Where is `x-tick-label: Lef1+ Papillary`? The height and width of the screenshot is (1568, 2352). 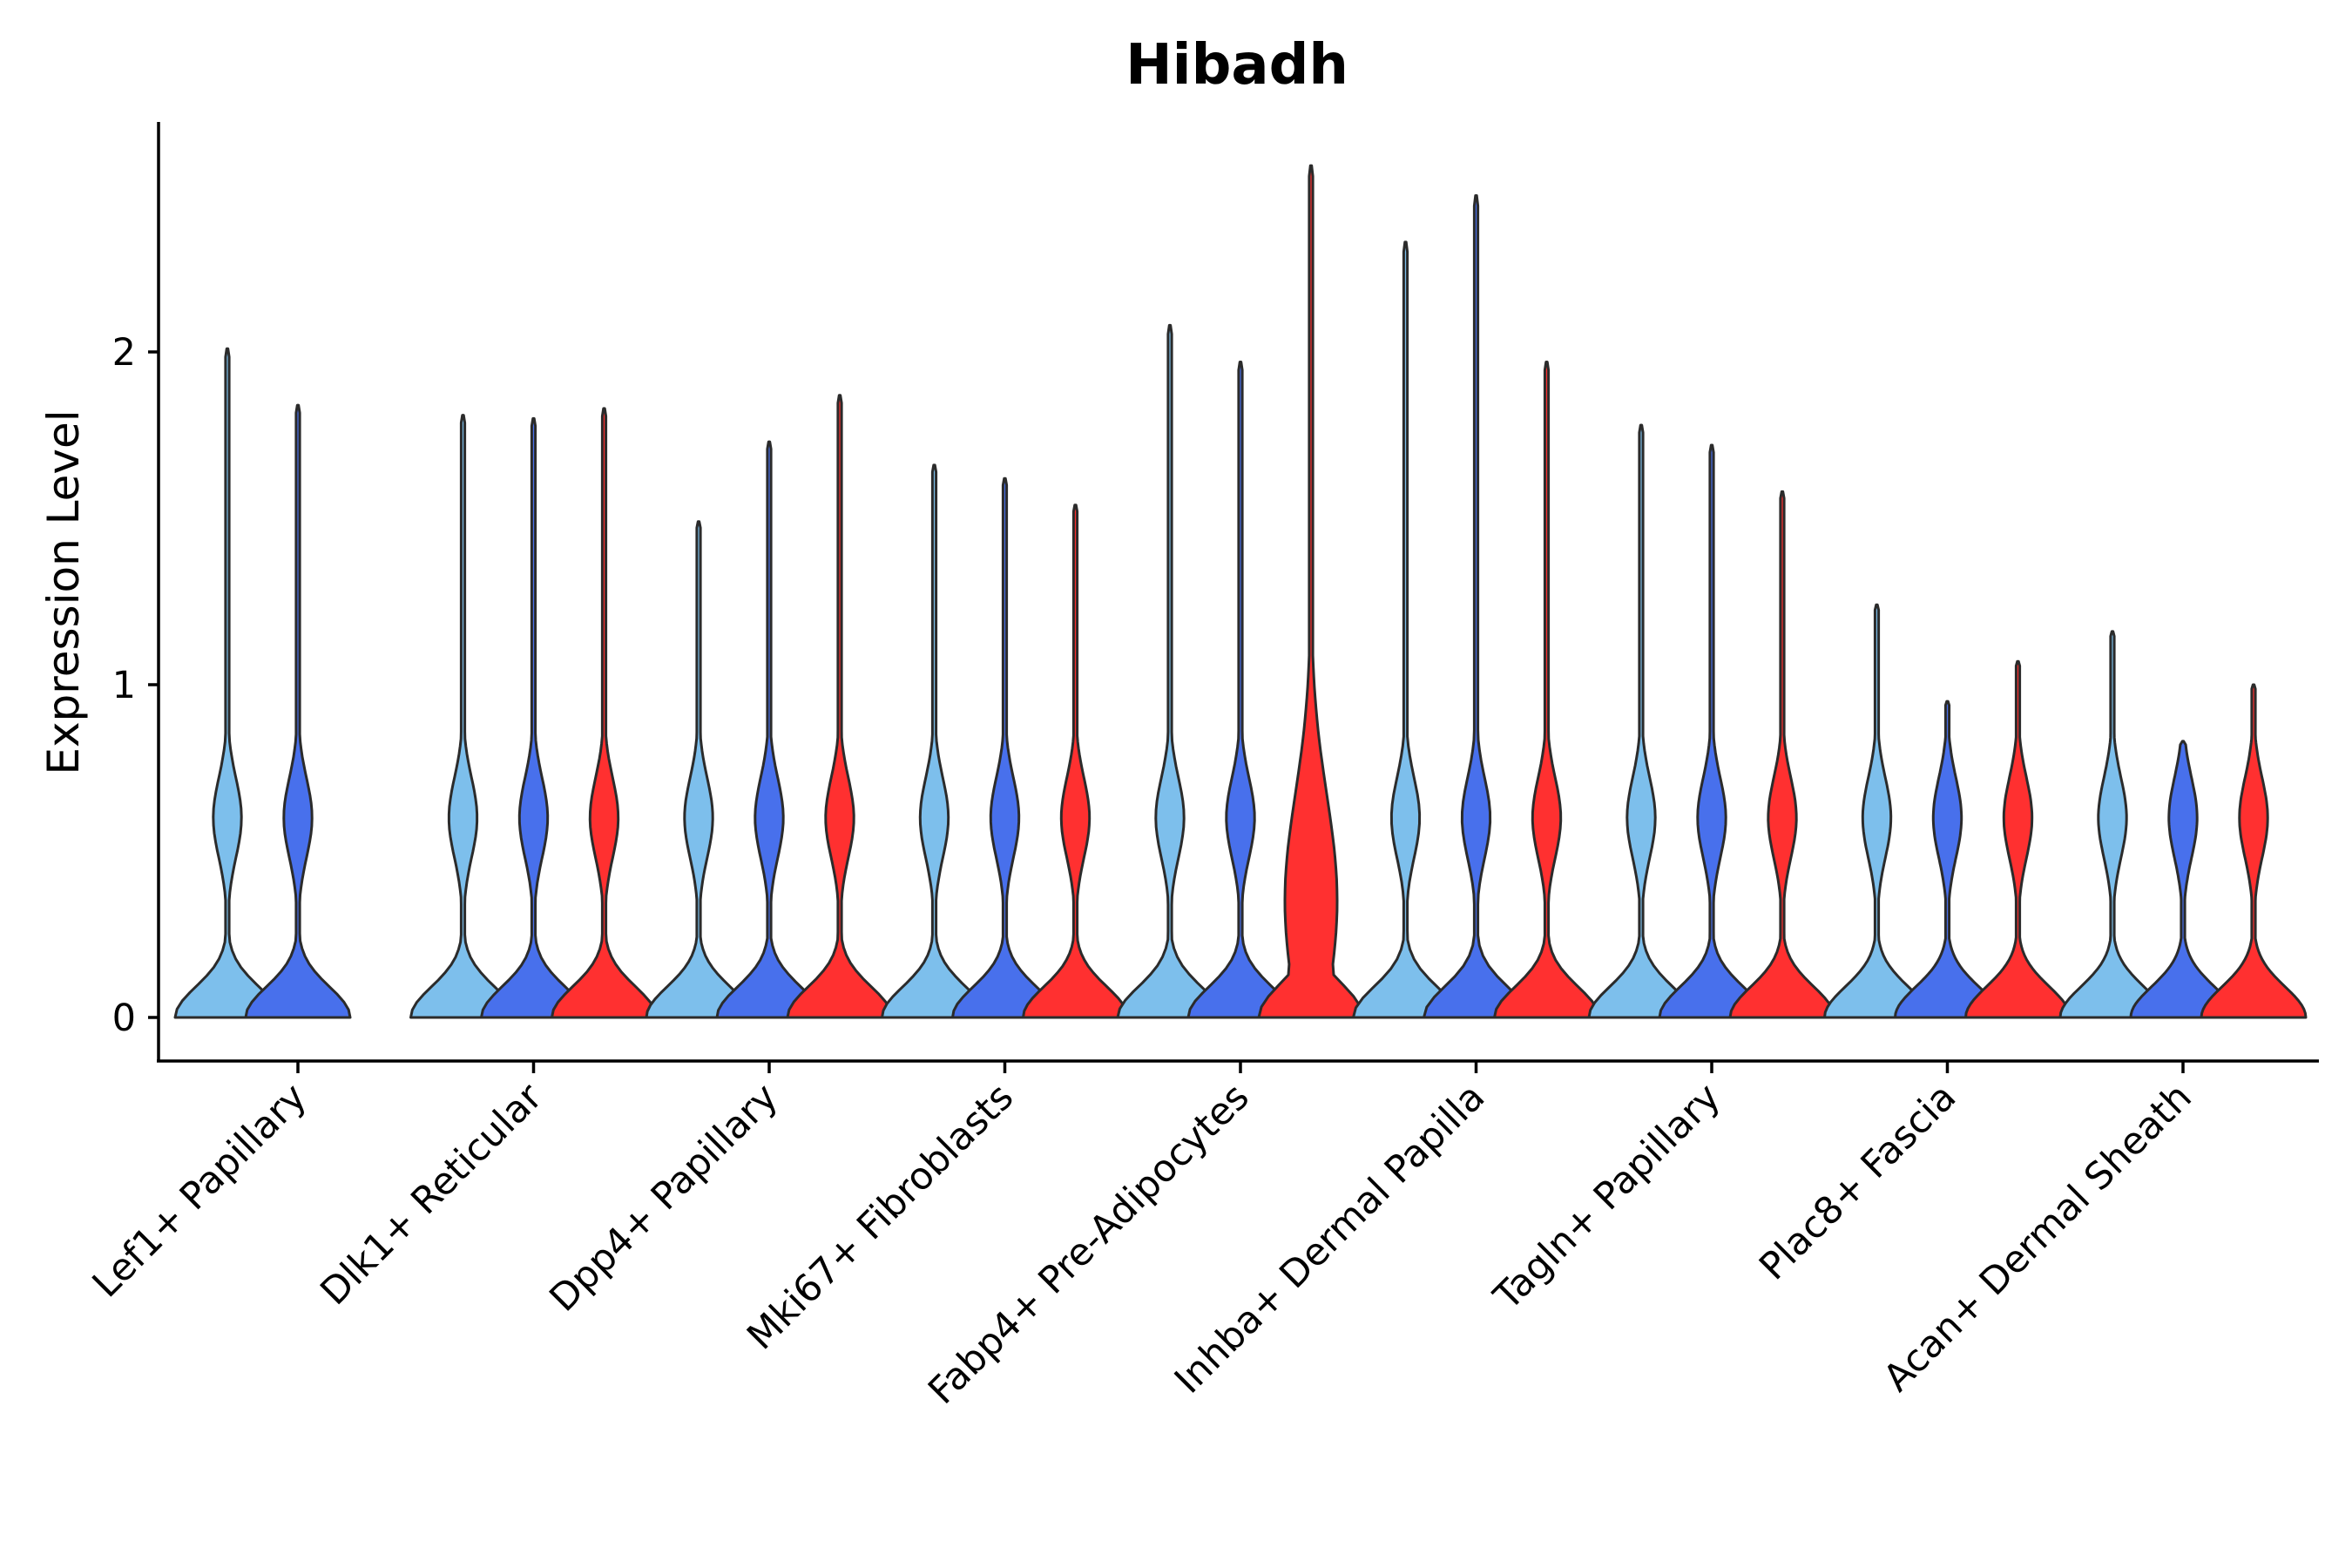
x-tick-label: Lef1+ Papillary is located at coordinates (199, 1191).